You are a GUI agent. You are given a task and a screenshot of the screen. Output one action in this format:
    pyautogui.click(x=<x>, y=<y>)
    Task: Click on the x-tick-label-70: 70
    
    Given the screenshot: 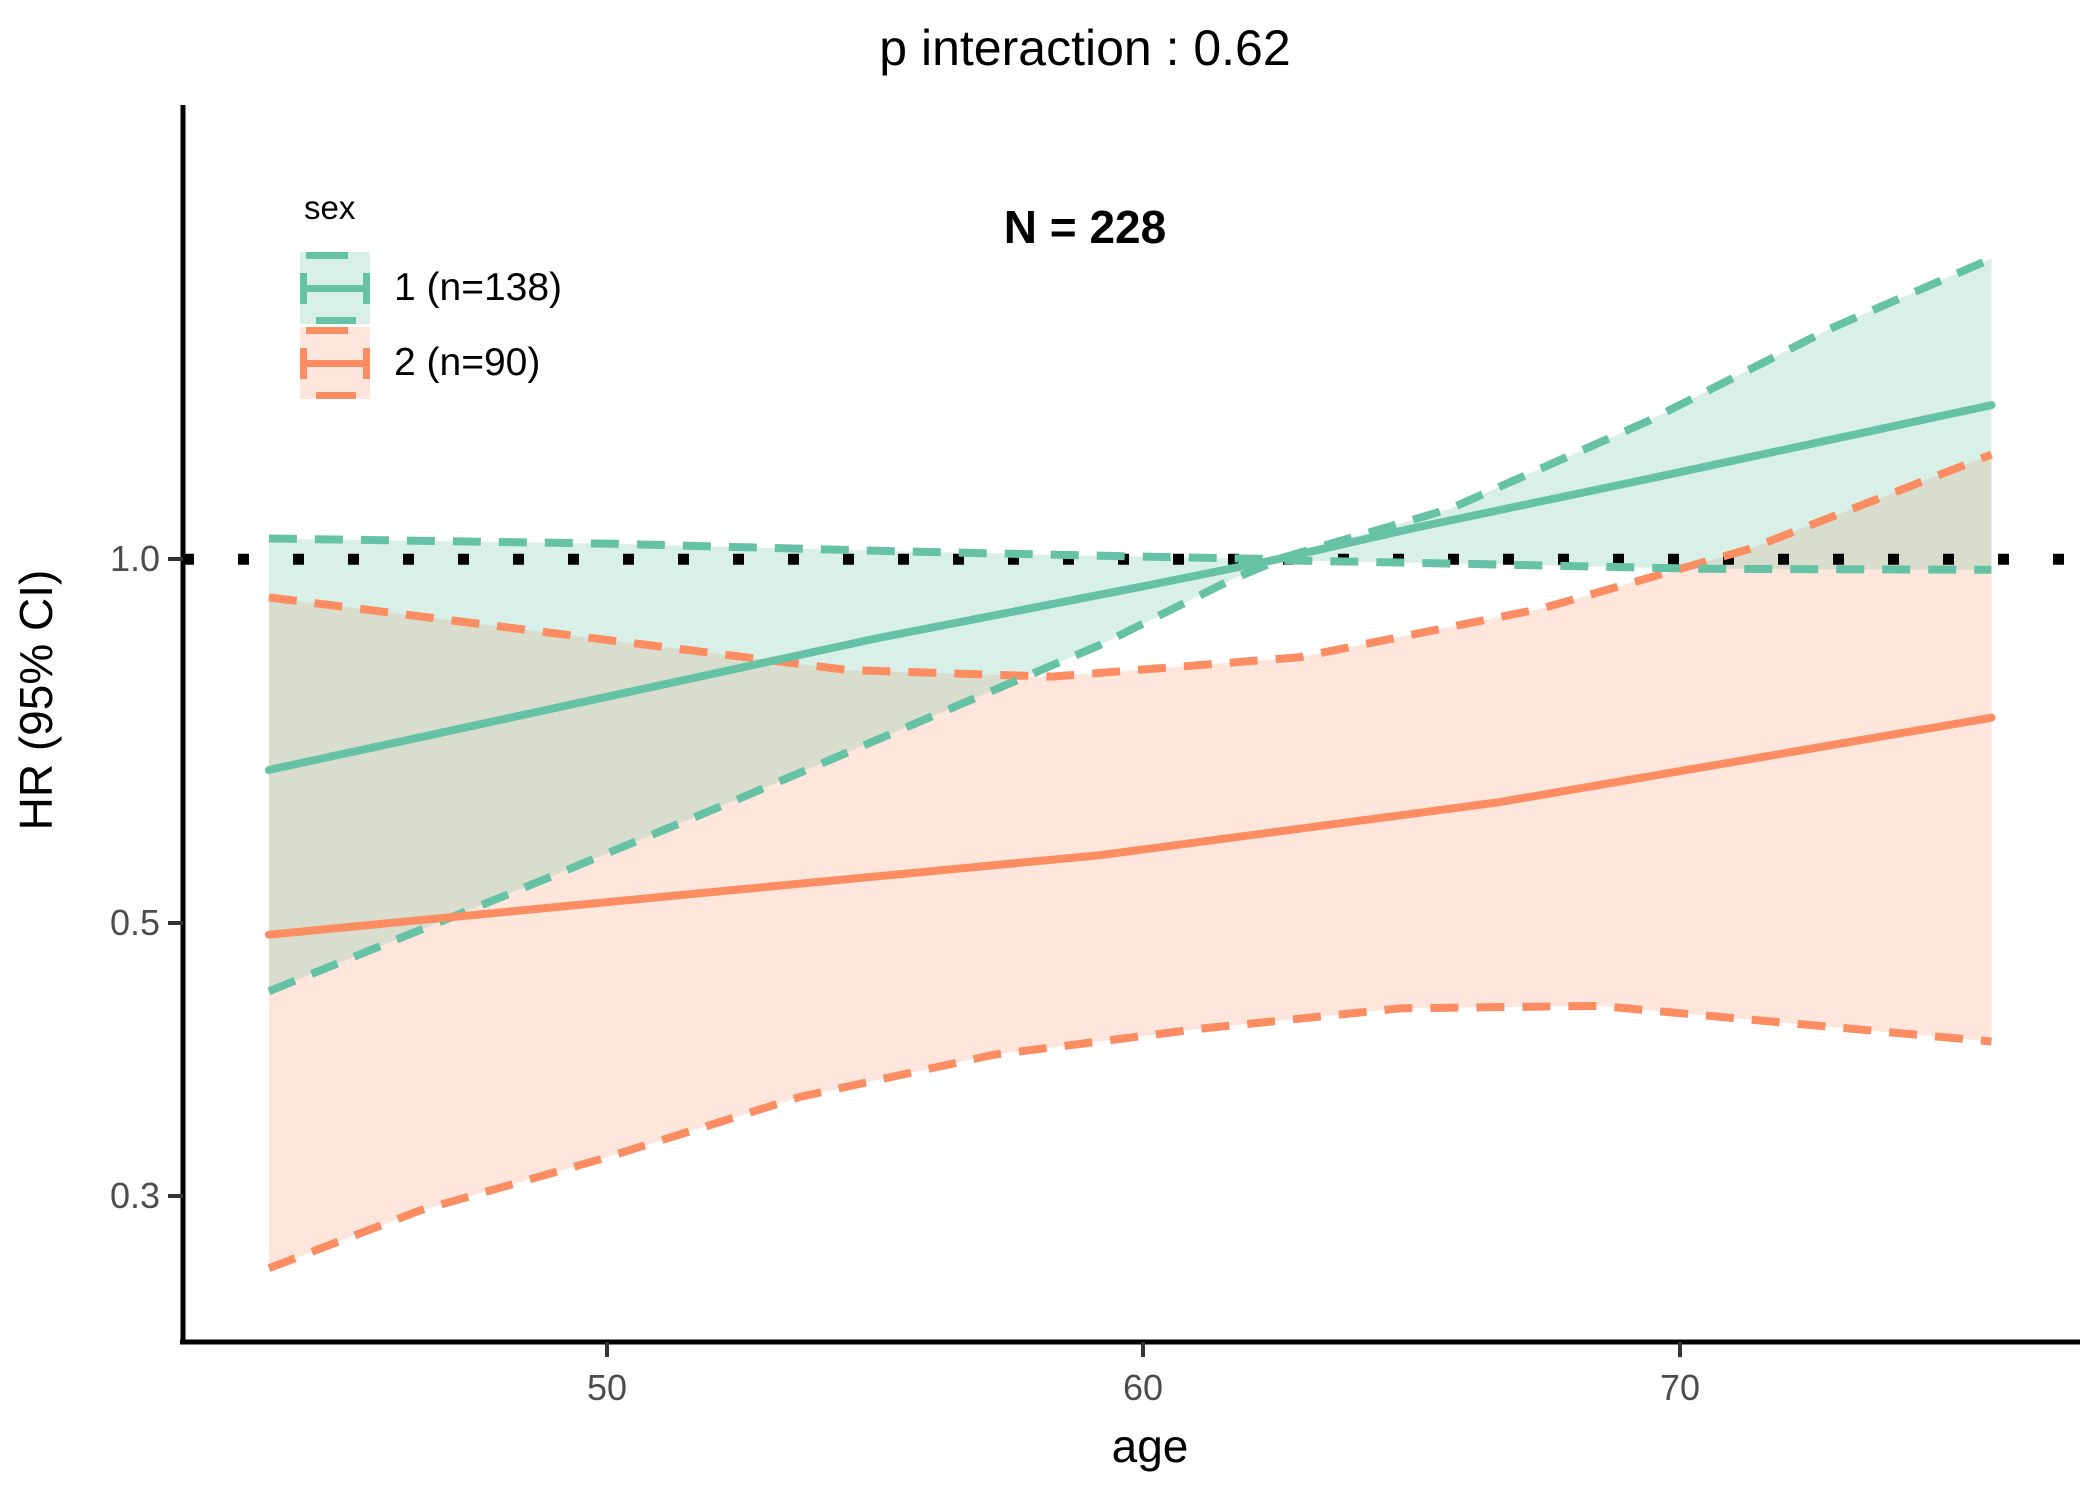 What is the action you would take?
    pyautogui.click(x=1680, y=1387)
    